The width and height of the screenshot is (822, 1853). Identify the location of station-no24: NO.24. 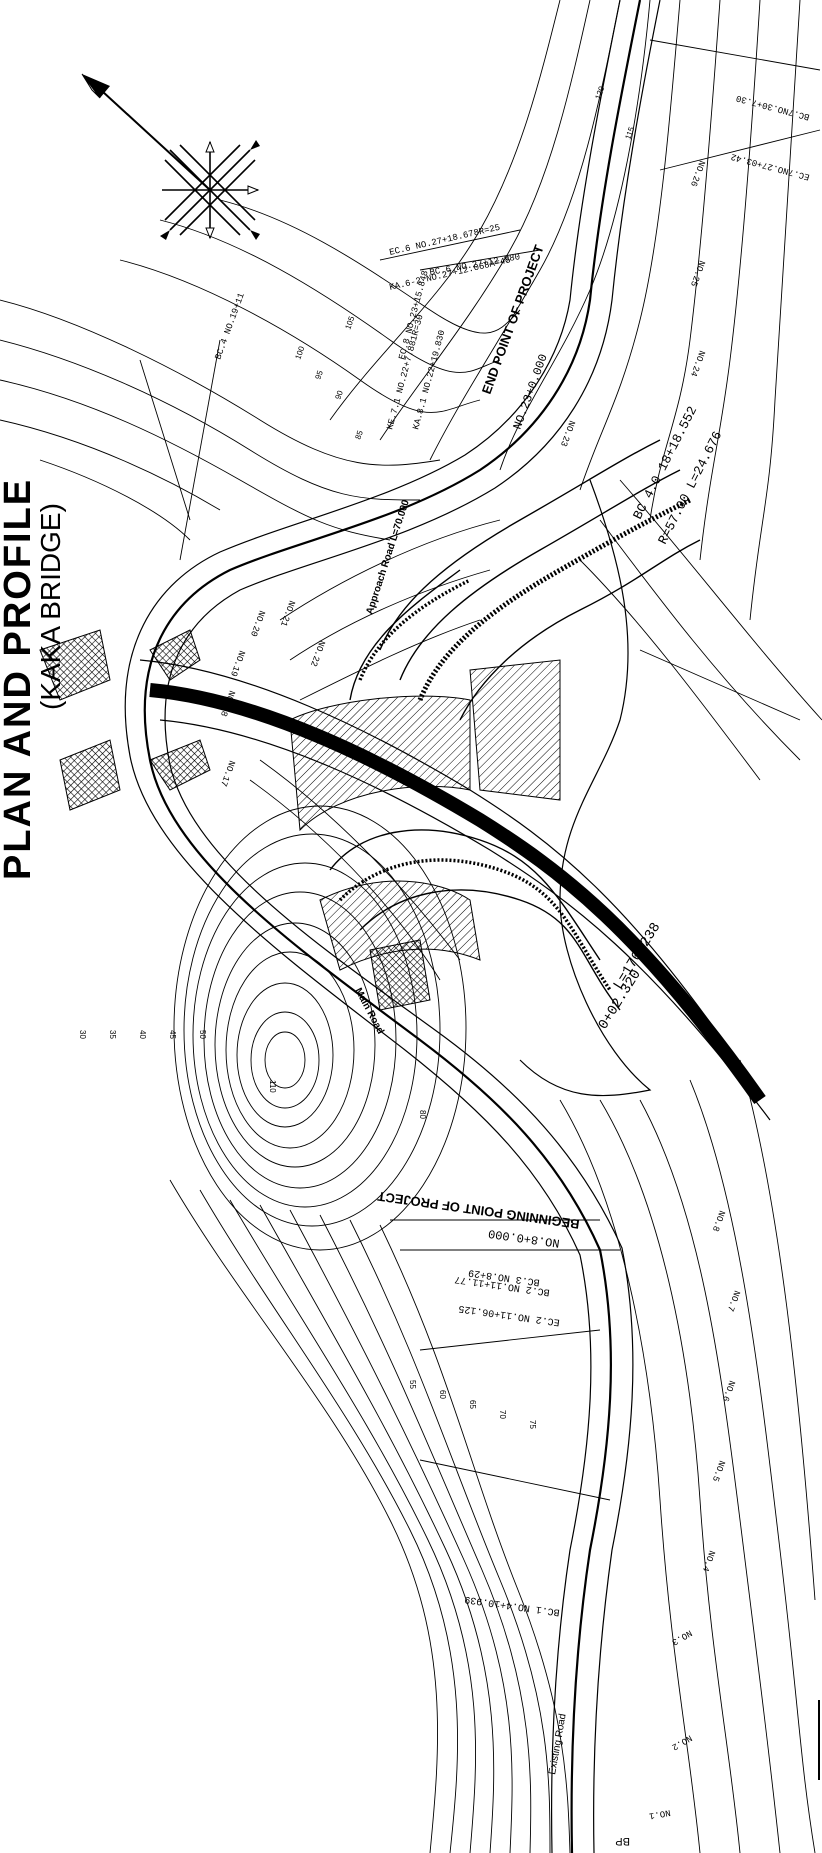
(697, 363).